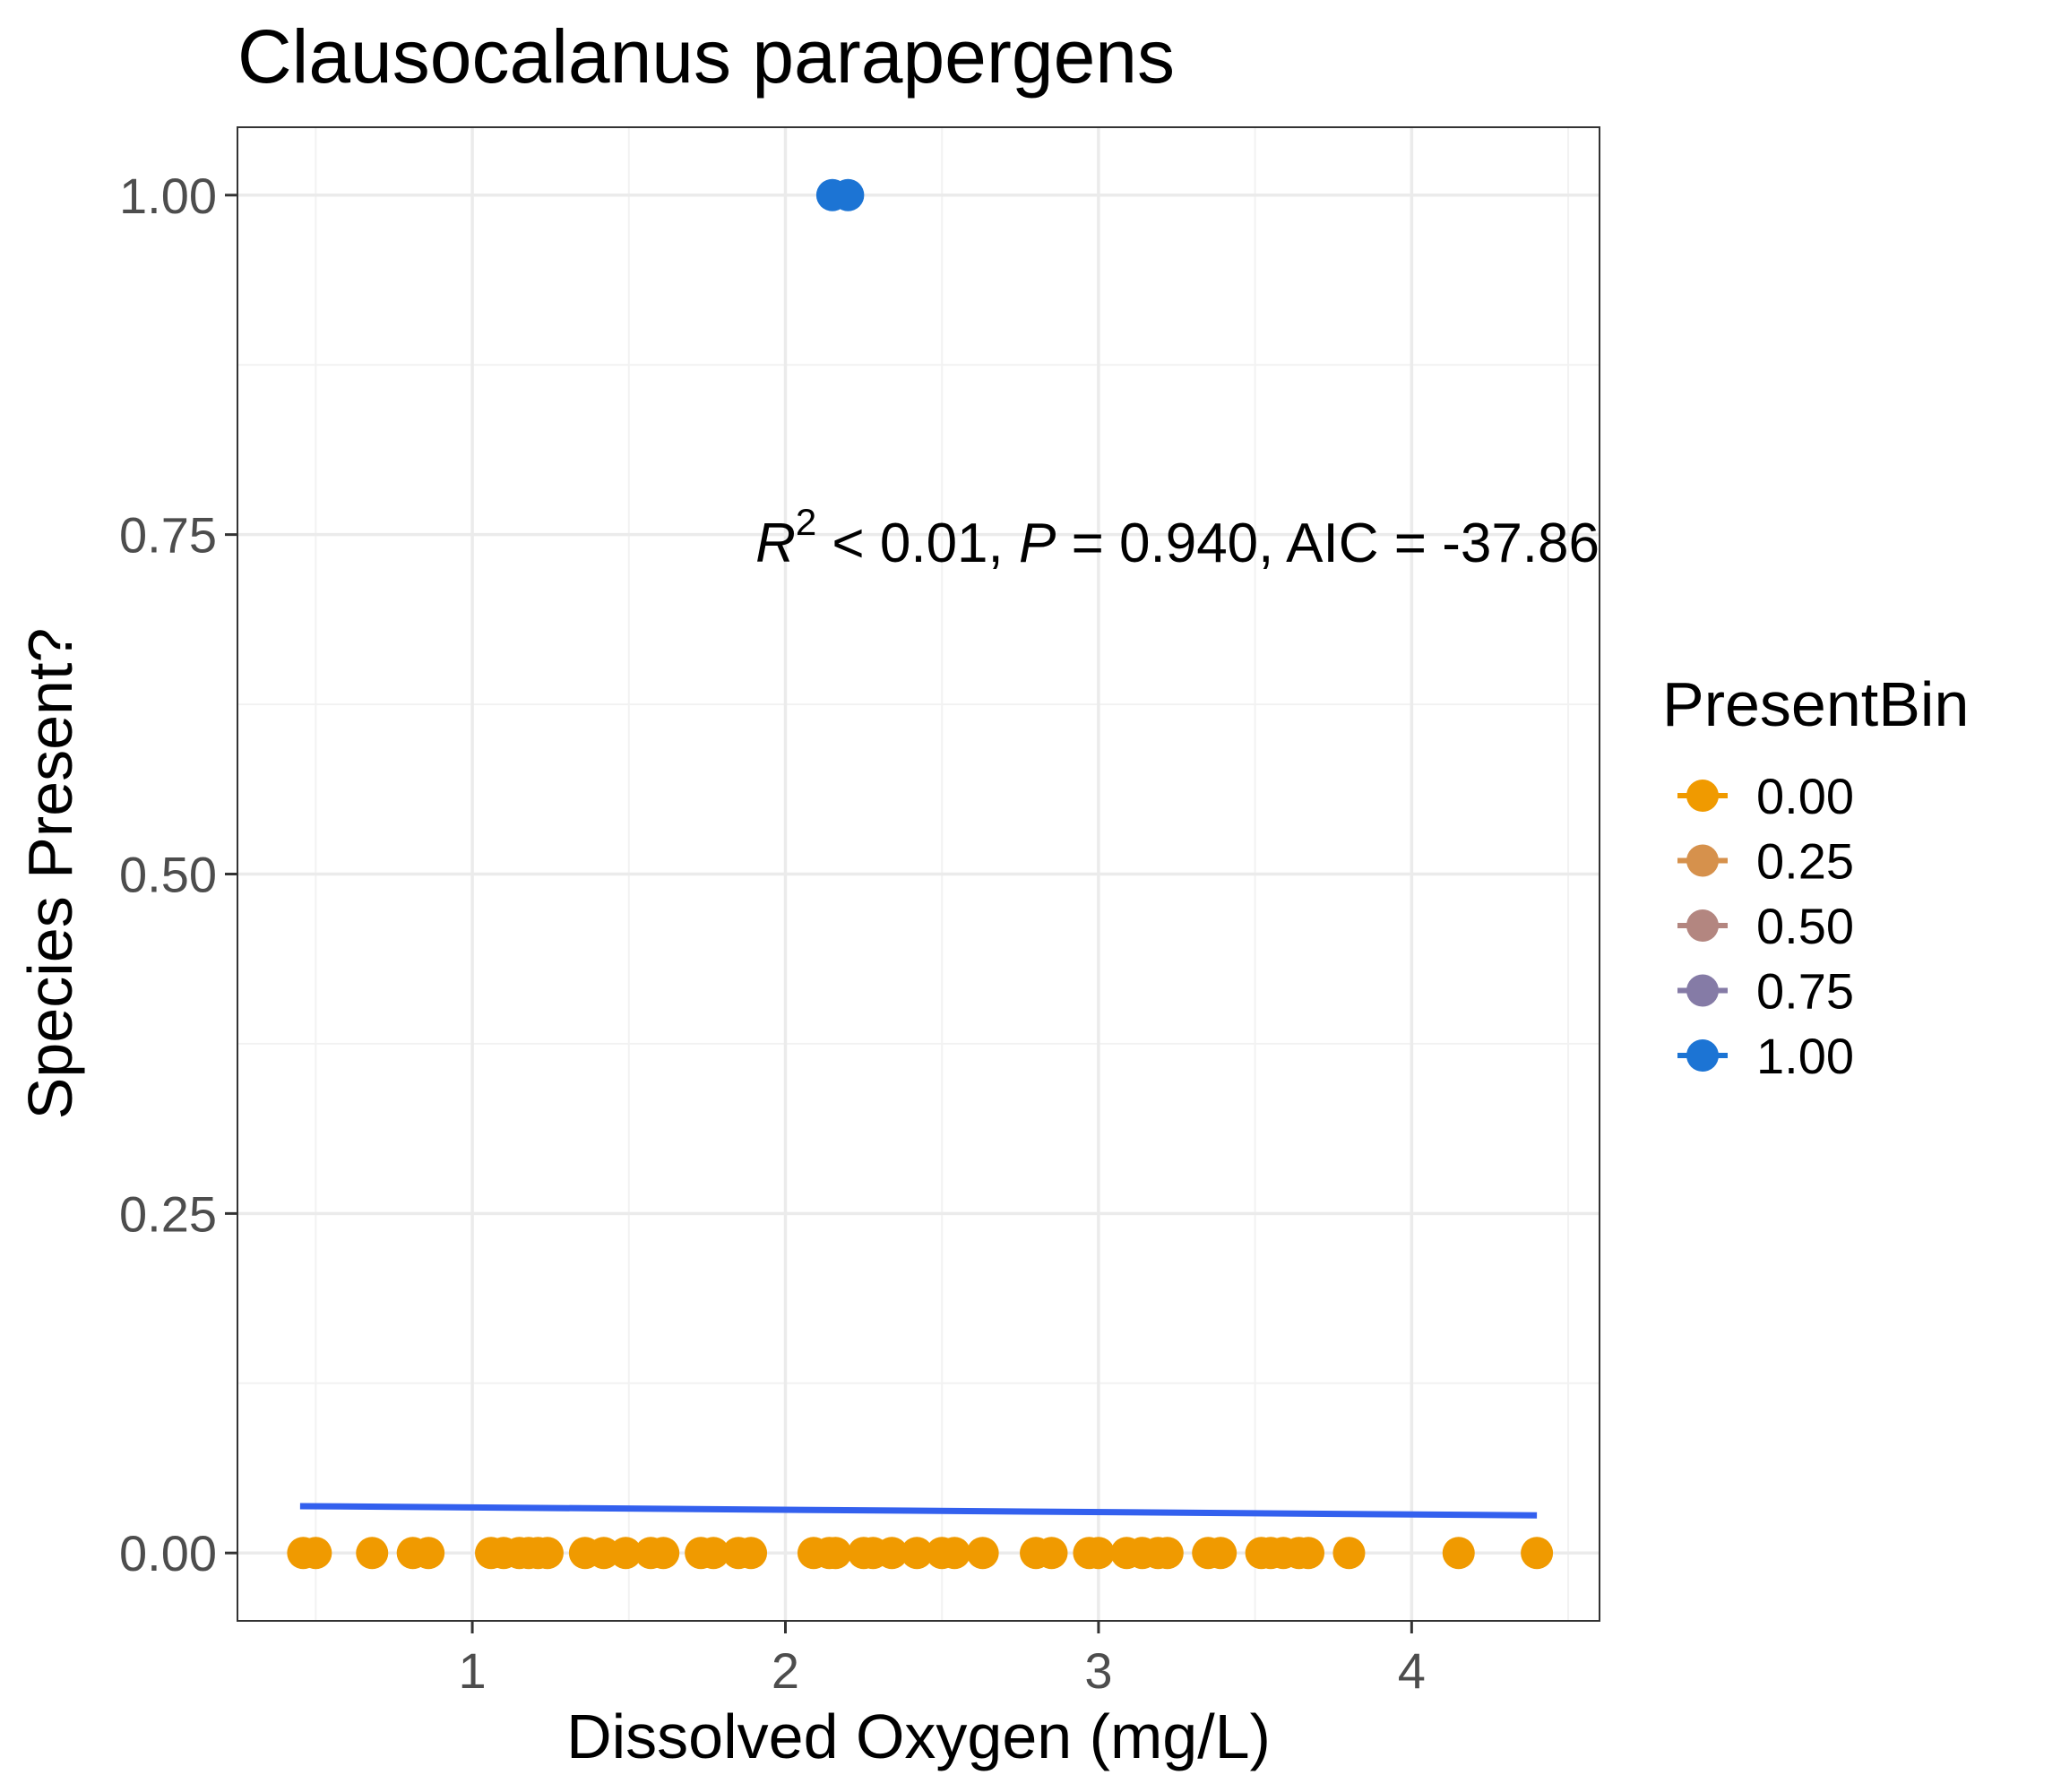 This screenshot has width=2061, height=1792. What do you see at coordinates (1805, 1056) in the screenshot?
I see `legend-label: 1.00` at bounding box center [1805, 1056].